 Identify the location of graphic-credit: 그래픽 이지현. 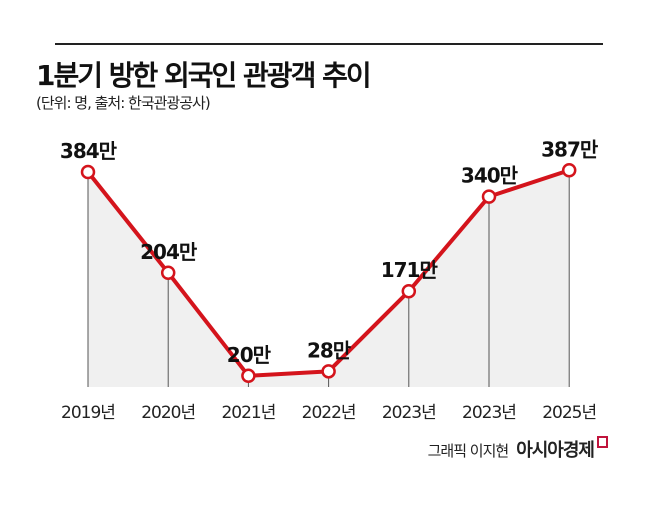
(468, 451).